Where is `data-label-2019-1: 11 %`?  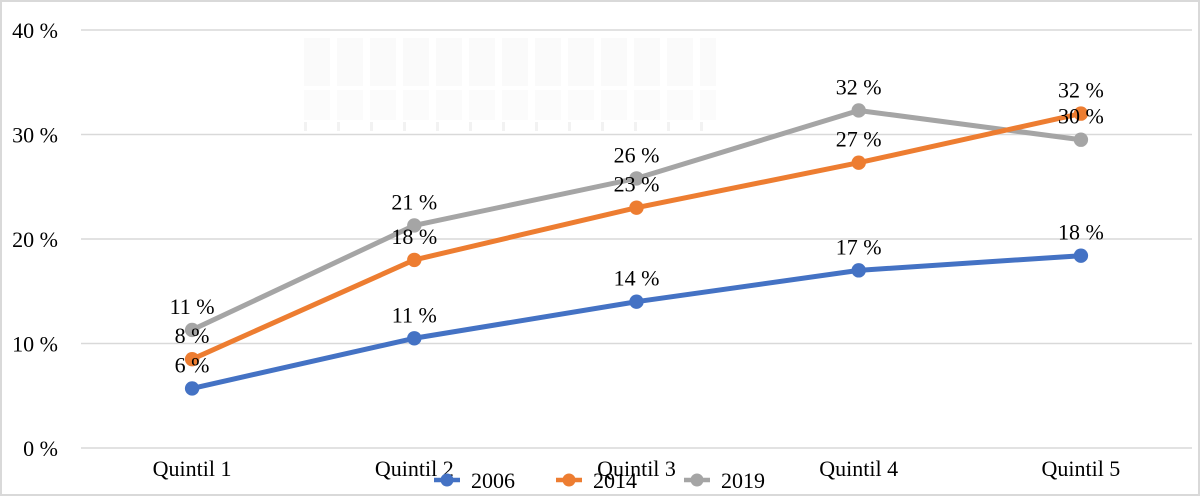 data-label-2019-1: 11 % is located at coordinates (192, 306).